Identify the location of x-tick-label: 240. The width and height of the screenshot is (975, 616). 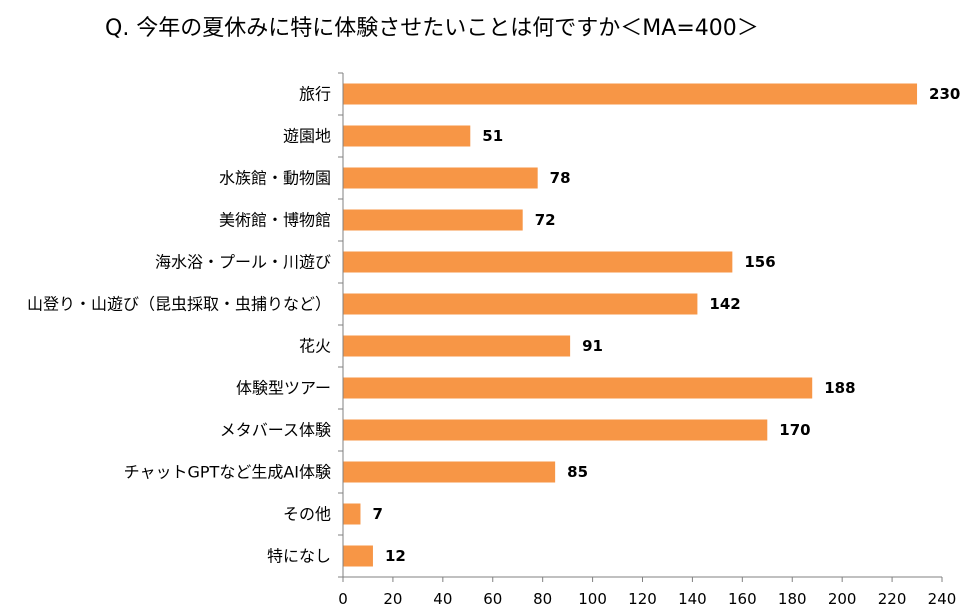
(942, 599).